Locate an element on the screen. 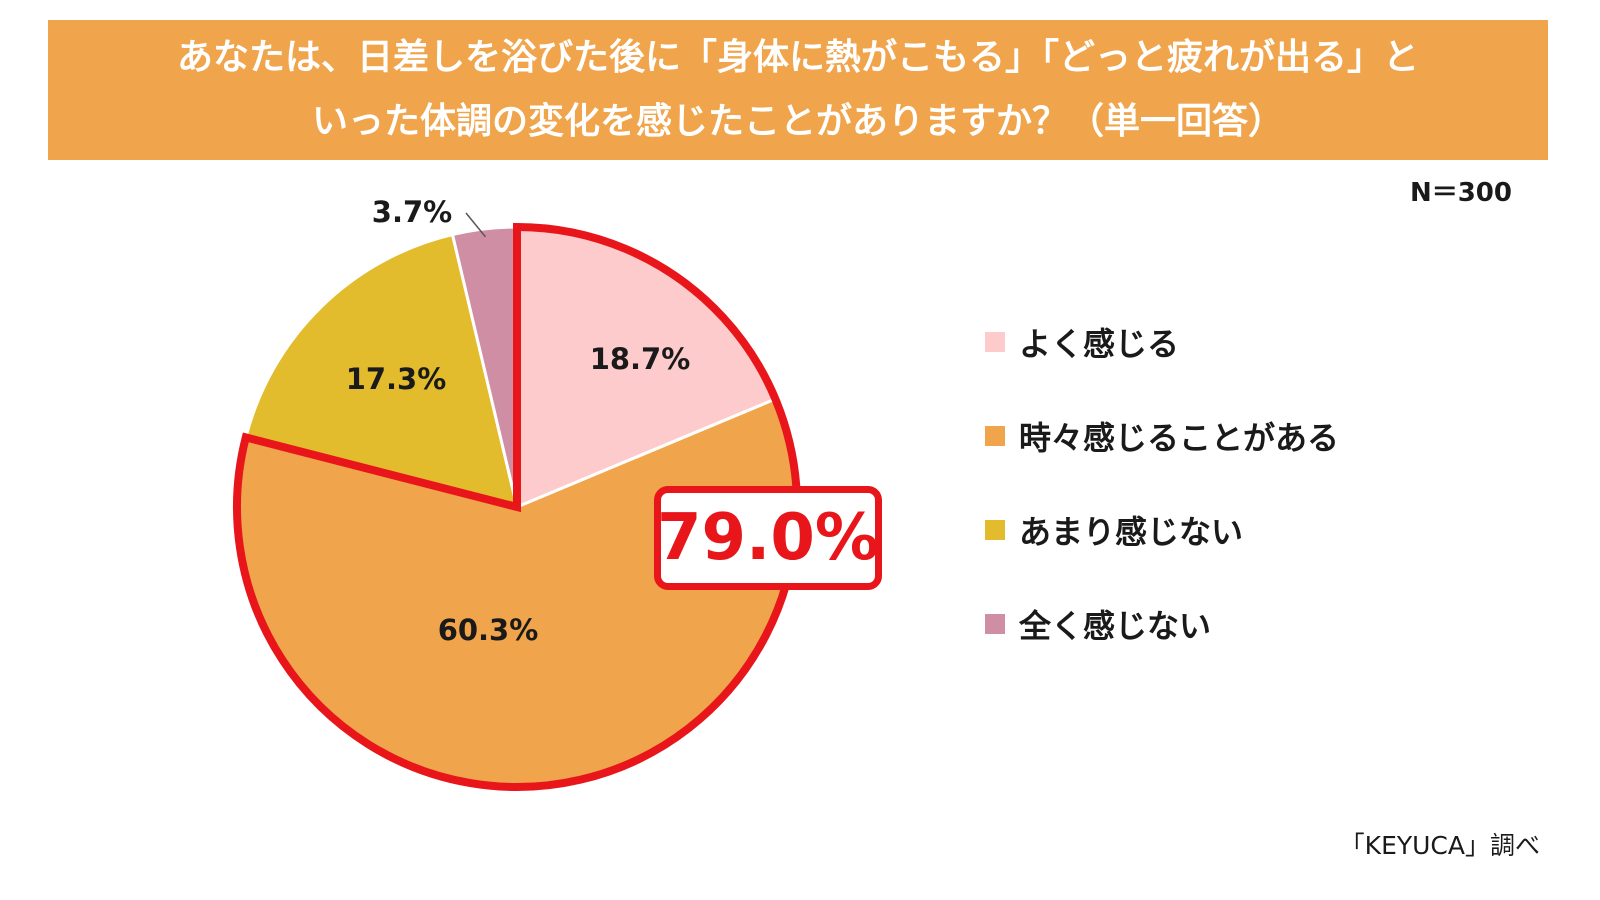 The height and width of the screenshot is (900, 1600). legend-item: 時々感じることがある is located at coordinates (1162, 436).